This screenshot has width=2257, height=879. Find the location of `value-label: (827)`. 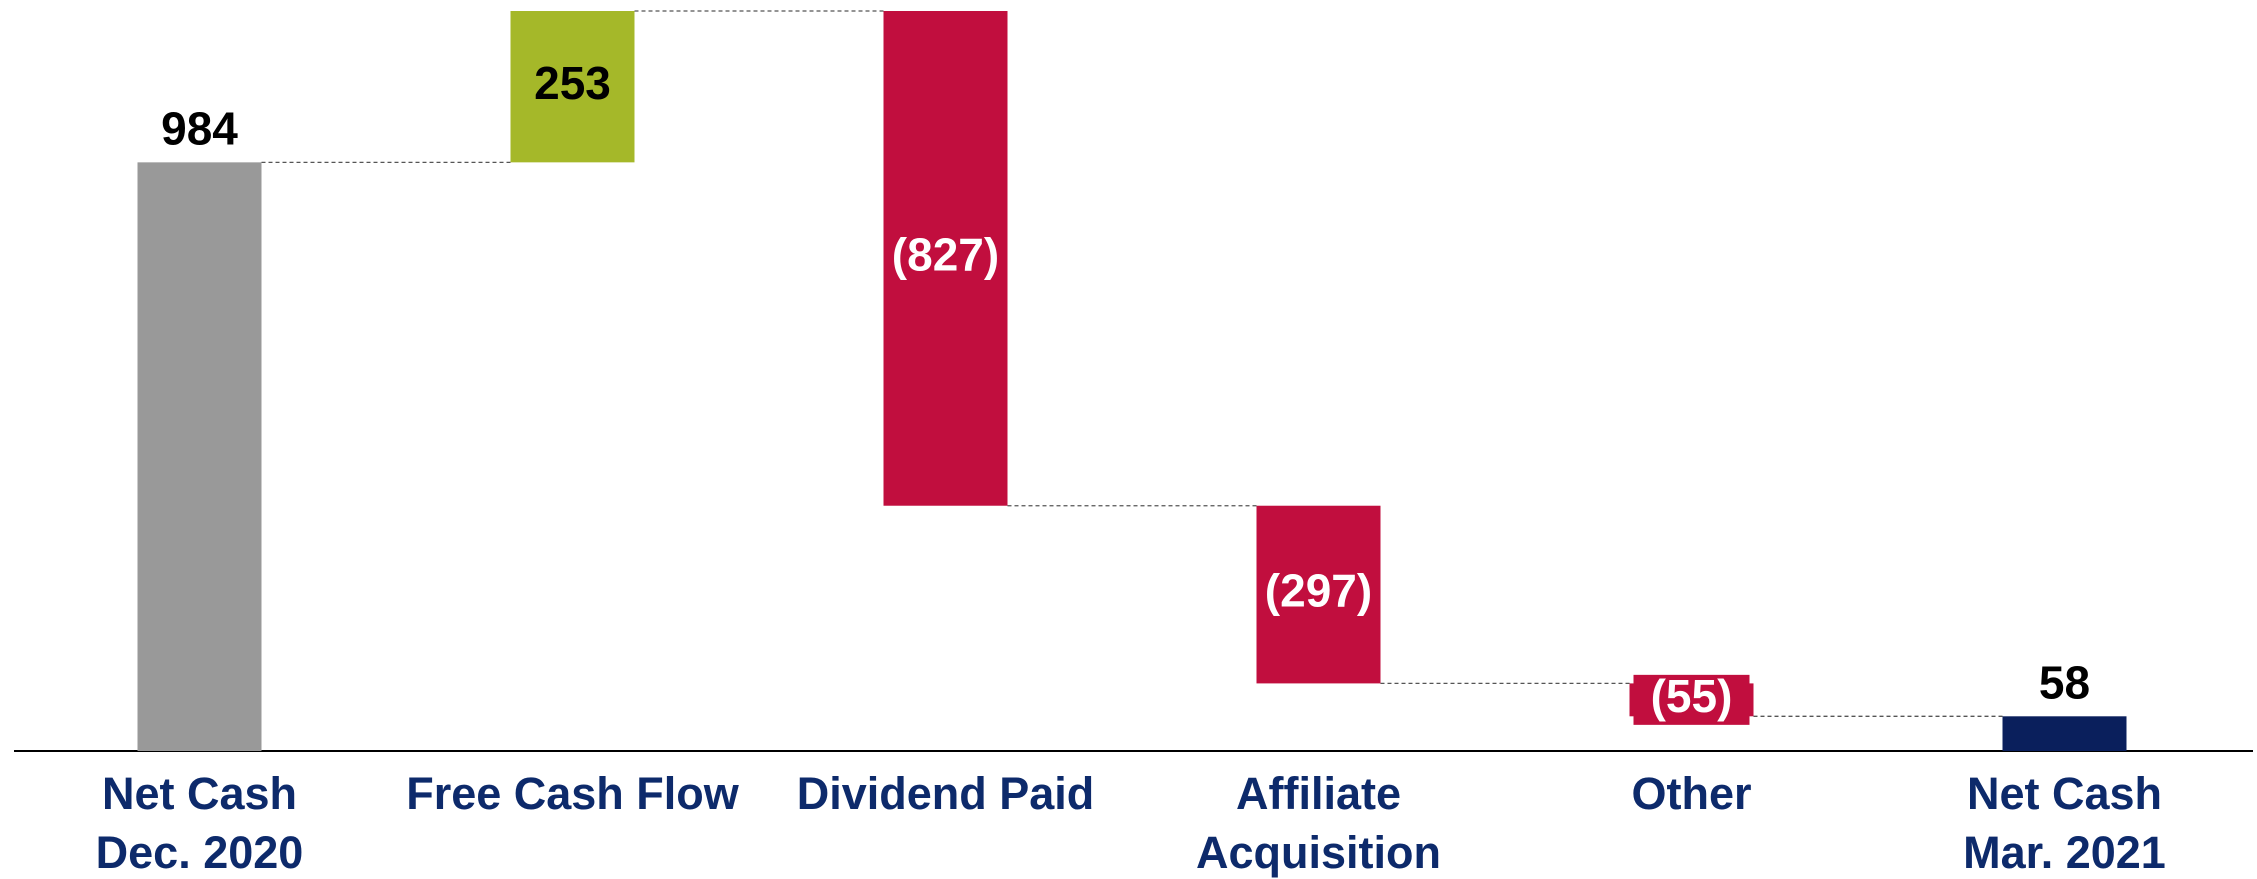

value-label: (827) is located at coordinates (945, 255).